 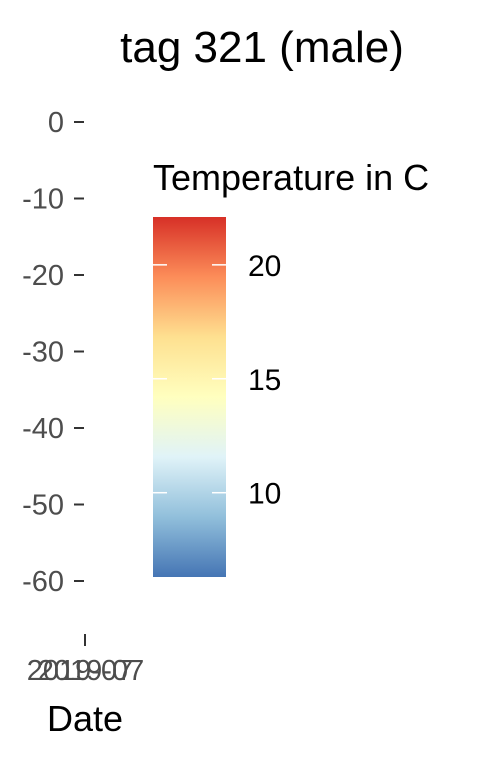 What do you see at coordinates (262, 47) in the screenshot?
I see `chart-title: tag 321 (male)` at bounding box center [262, 47].